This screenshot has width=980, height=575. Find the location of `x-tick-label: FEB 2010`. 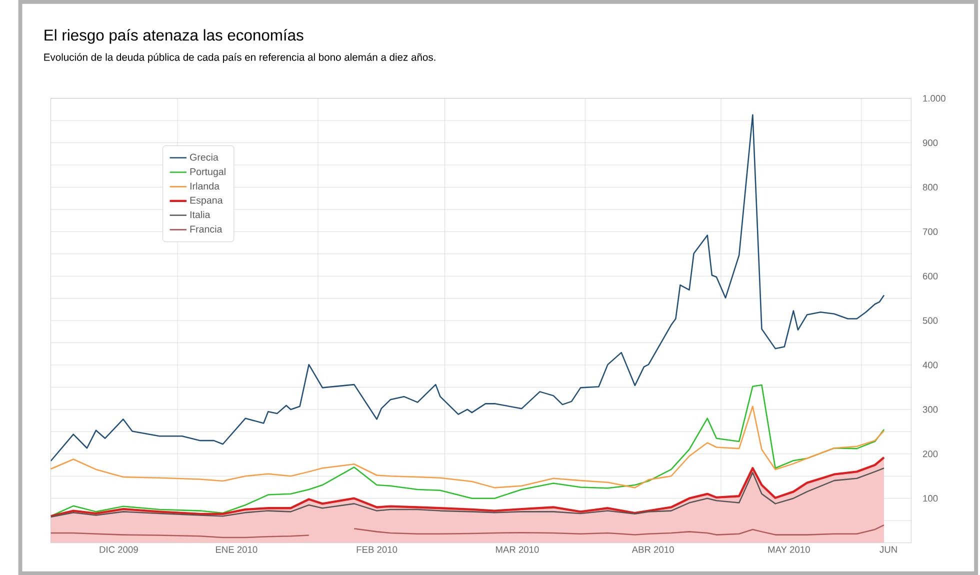

x-tick-label: FEB 2010 is located at coordinates (377, 549).